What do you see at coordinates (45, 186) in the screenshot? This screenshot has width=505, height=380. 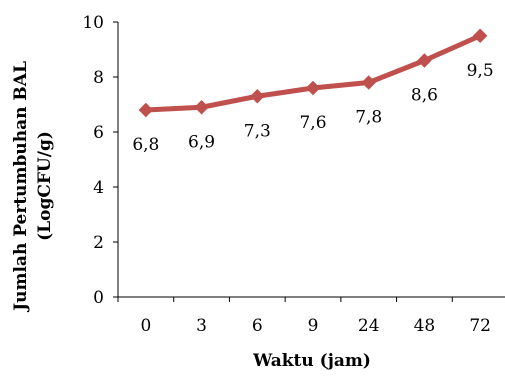 I see `y-axis-title-line2: (LogCFU/g)` at bounding box center [45, 186].